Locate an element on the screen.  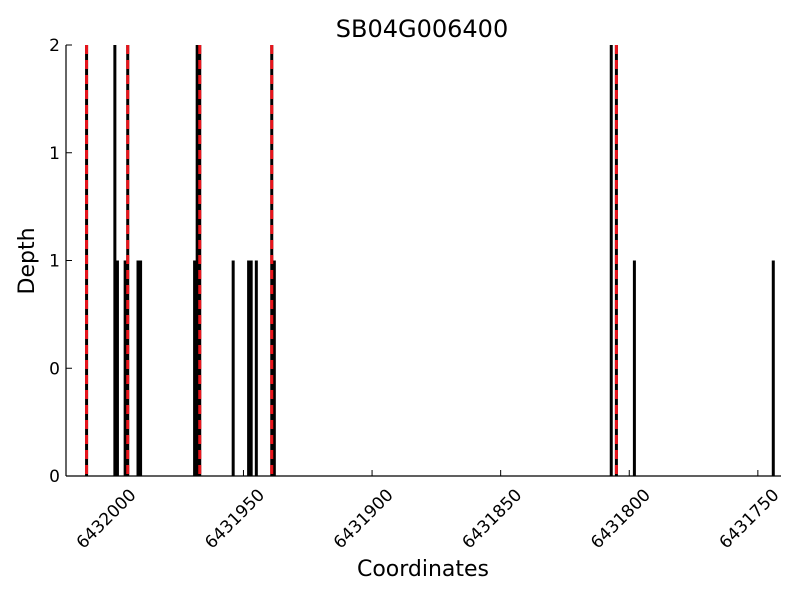
chart-title: SB04G006400 is located at coordinates (422, 29).